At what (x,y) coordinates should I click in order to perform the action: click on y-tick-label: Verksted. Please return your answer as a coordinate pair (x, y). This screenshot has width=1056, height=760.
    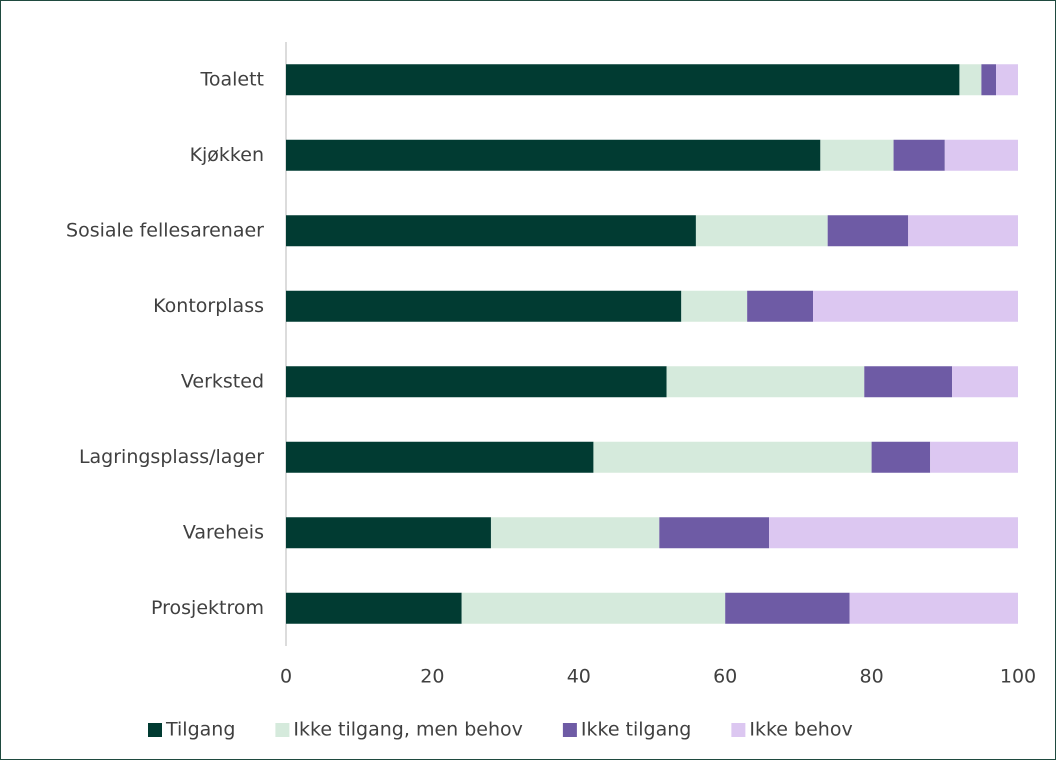
    Looking at the image, I should click on (222, 381).